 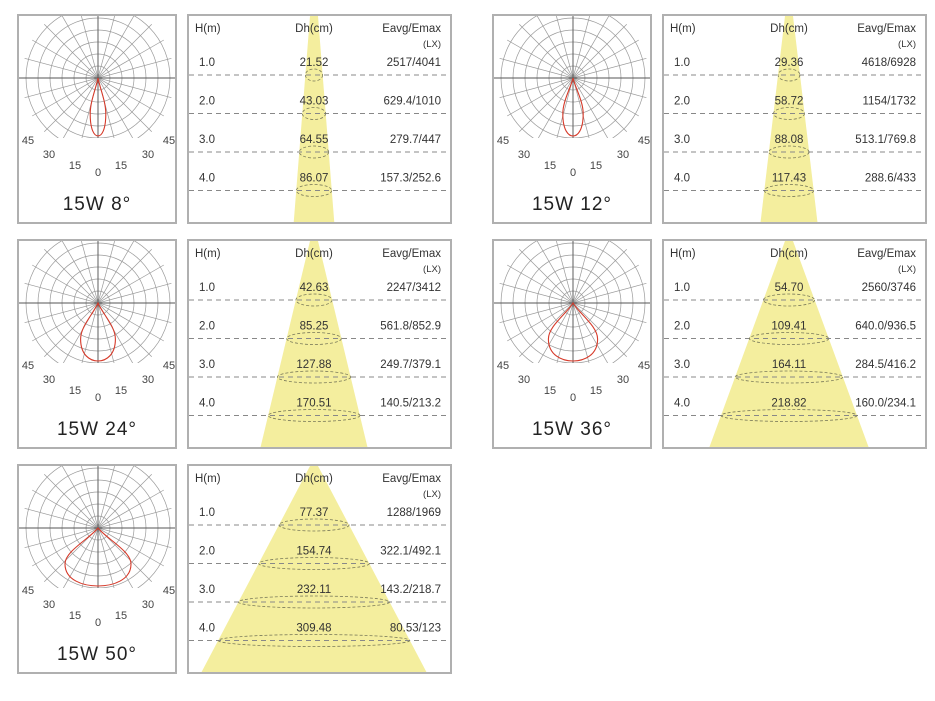 I want to click on row-illuminance: 288.6/433, so click(x=890, y=179).